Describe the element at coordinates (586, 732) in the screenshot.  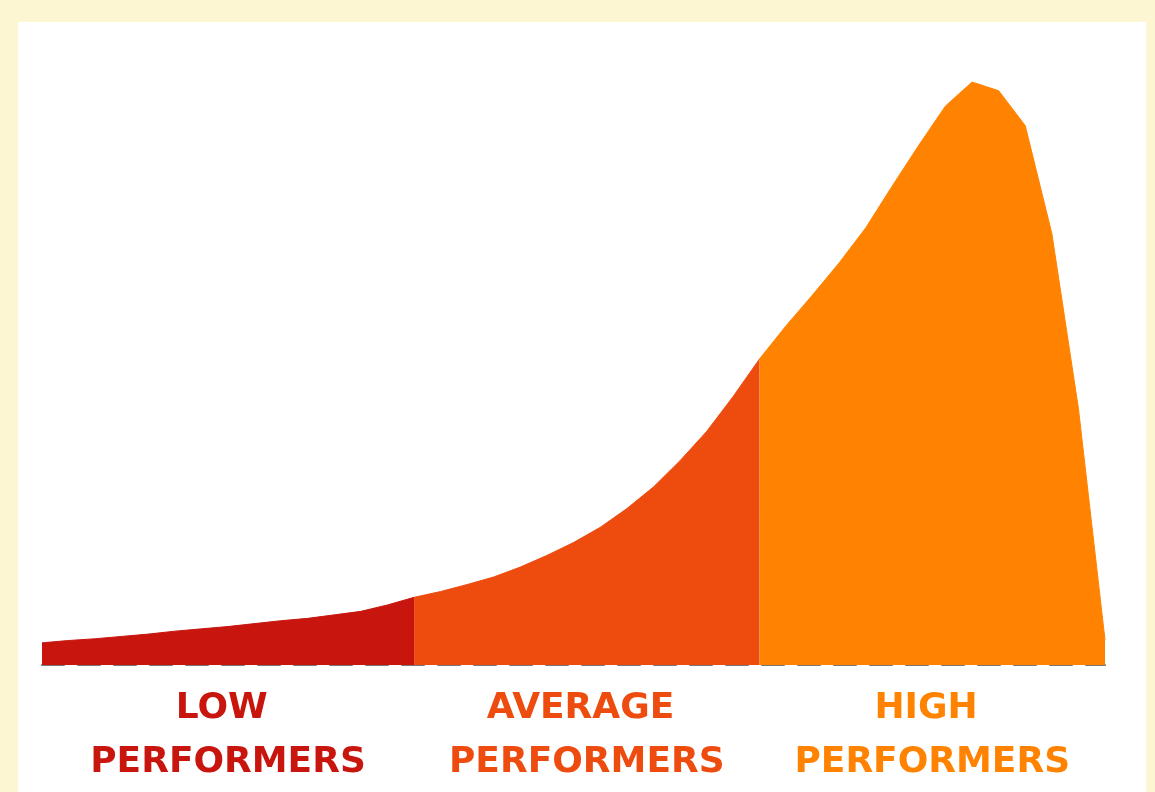
I see `series-label: AVERAGE PERFORMERS` at that location.